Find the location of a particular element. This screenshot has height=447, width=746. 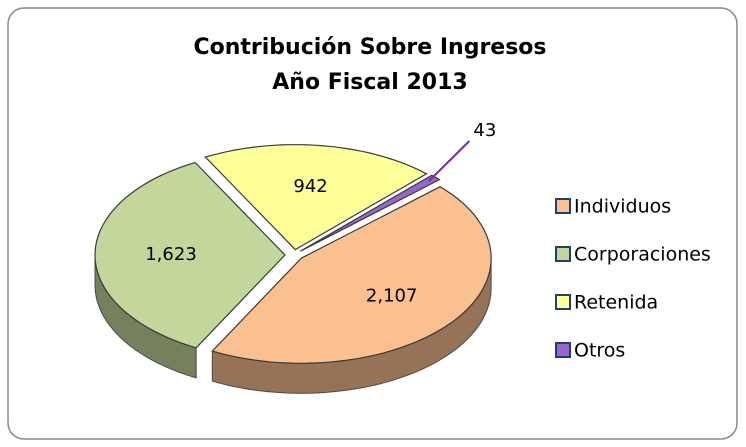

data-label: 2,107 is located at coordinates (392, 296).